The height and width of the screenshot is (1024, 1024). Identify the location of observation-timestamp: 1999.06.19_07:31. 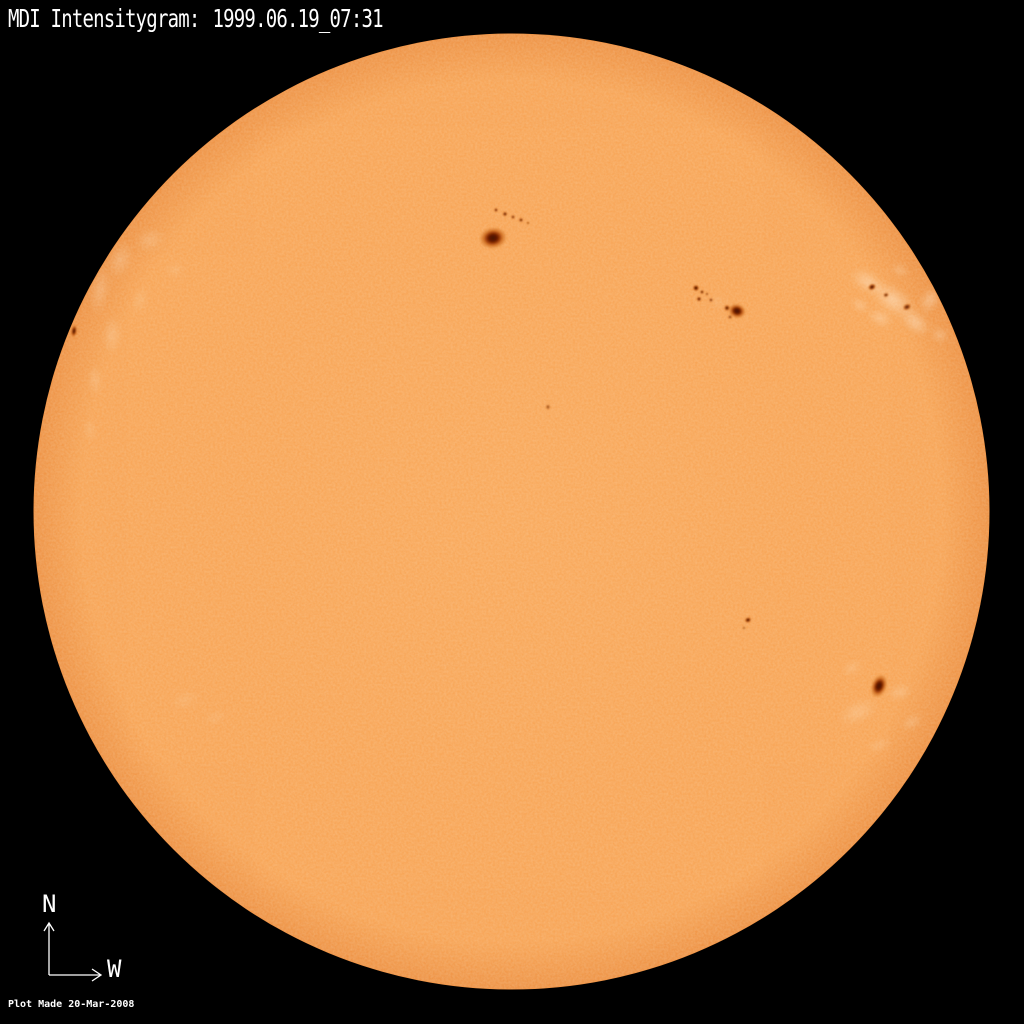
(298, 19).